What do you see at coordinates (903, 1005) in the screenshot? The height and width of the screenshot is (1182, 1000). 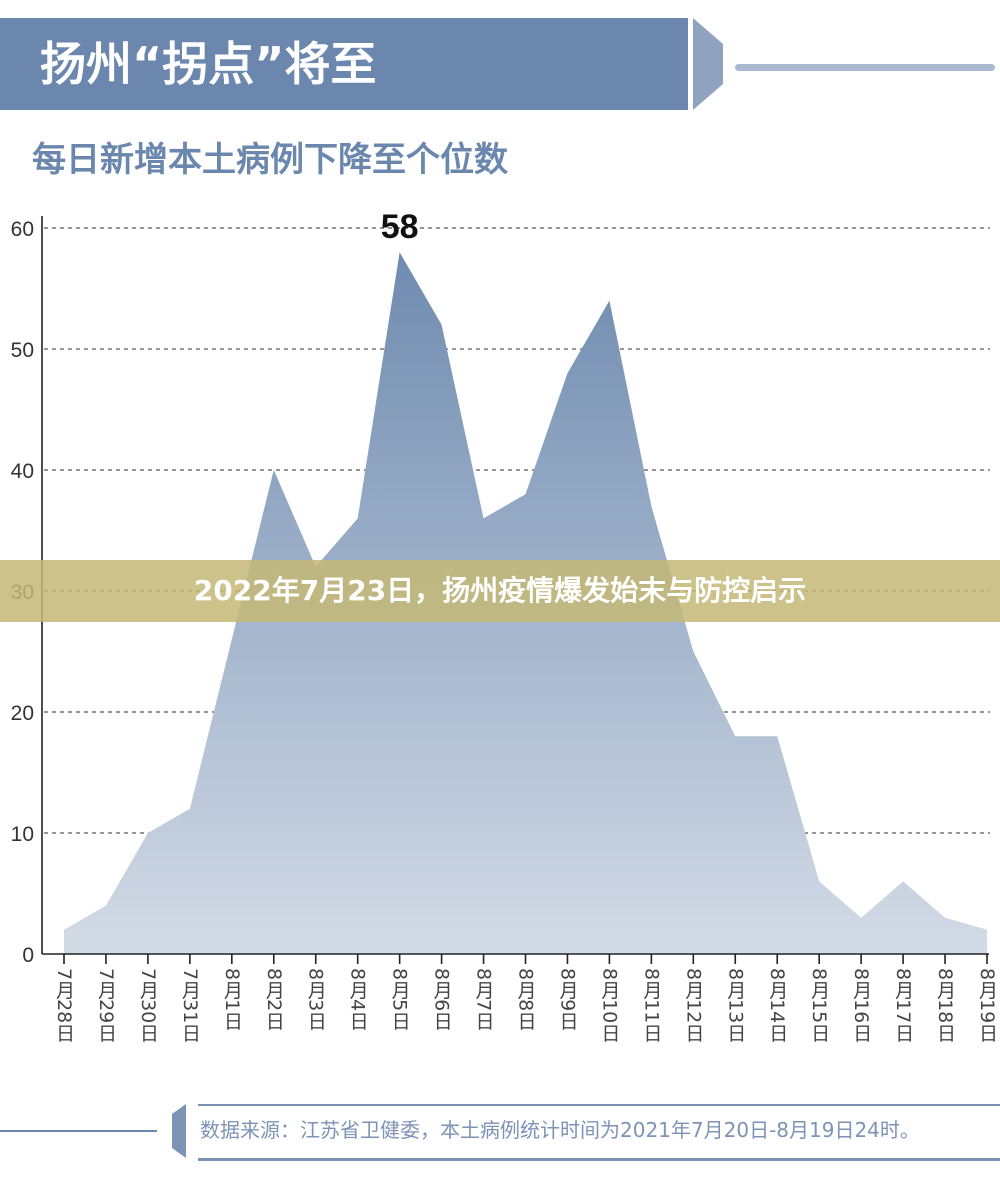 I see `x-tick-label: 8月17日` at bounding box center [903, 1005].